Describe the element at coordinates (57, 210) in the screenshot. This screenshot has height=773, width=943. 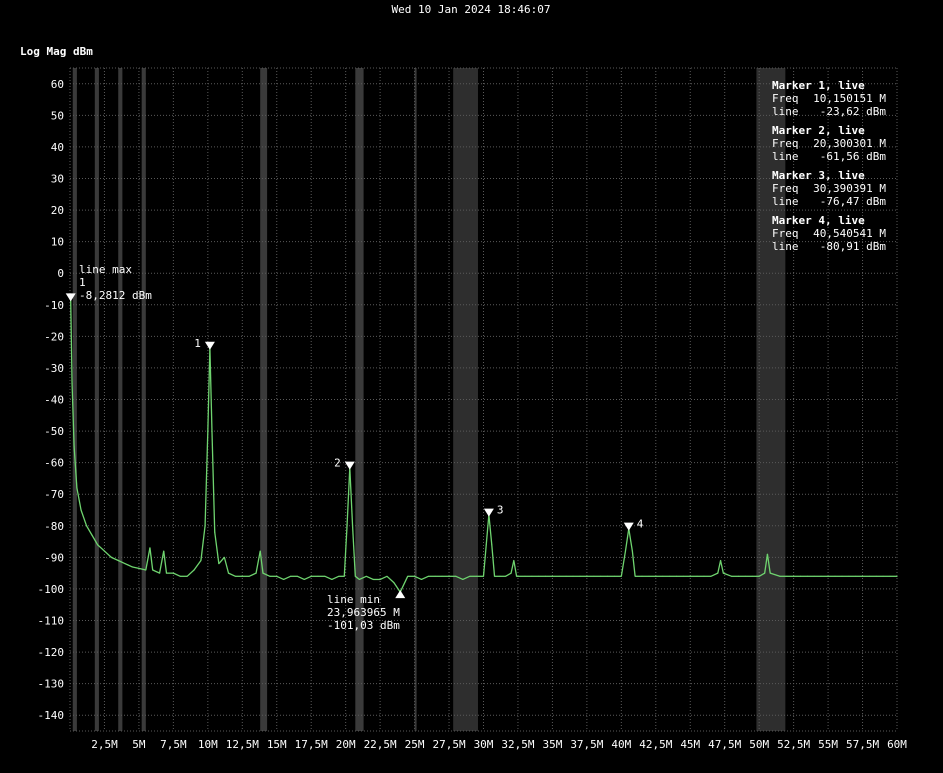
I see `y-tick-label: 20` at that location.